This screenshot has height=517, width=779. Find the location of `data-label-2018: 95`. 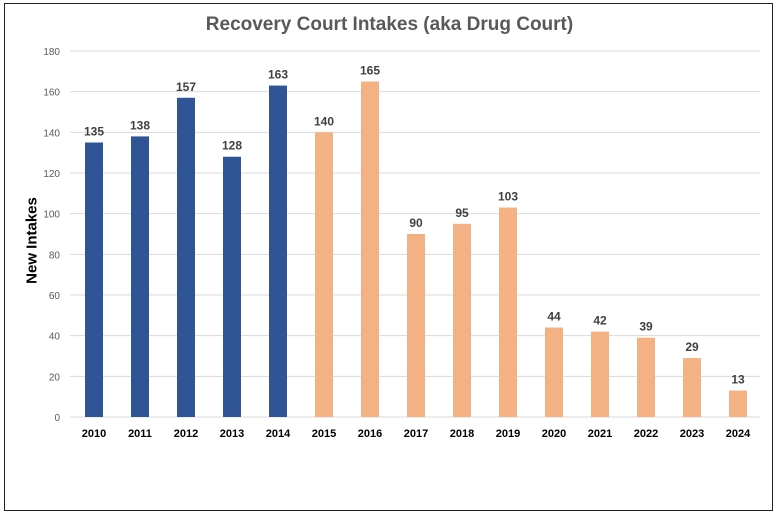

data-label-2018: 95 is located at coordinates (462, 213).